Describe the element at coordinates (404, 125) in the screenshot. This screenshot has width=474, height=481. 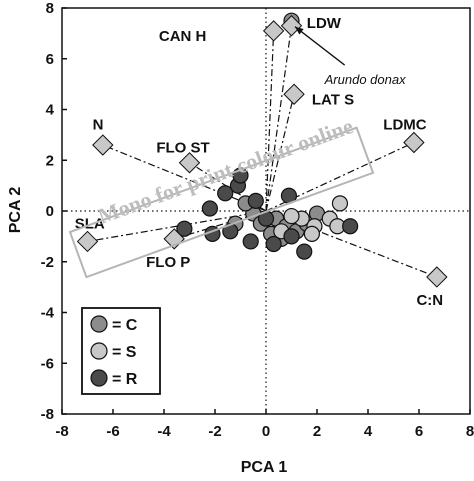
I see `trait-label: LDMC` at that location.